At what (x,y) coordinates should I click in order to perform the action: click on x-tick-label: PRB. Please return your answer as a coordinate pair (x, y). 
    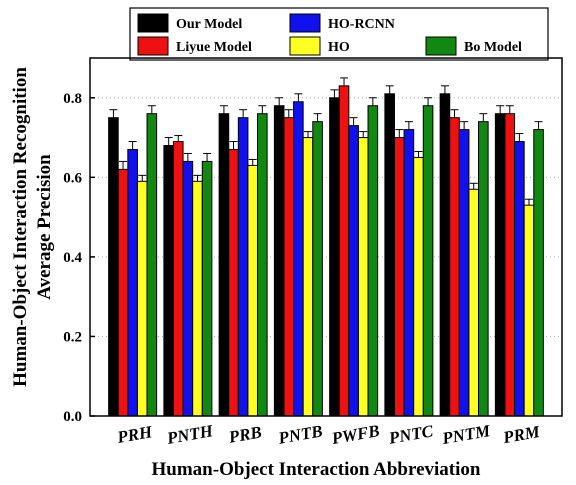
    Looking at the image, I should click on (244, 434).